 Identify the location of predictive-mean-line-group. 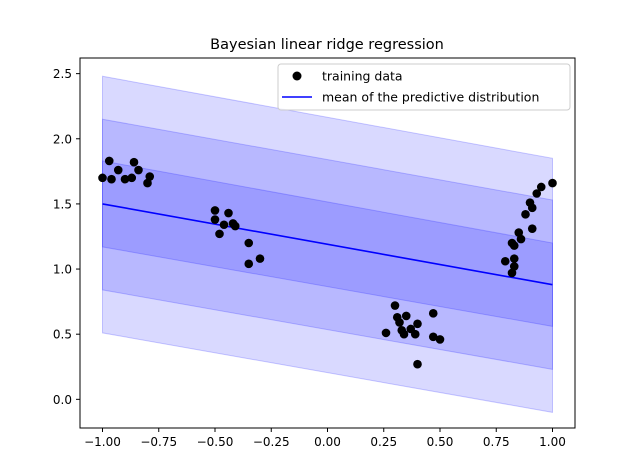
(327, 244).